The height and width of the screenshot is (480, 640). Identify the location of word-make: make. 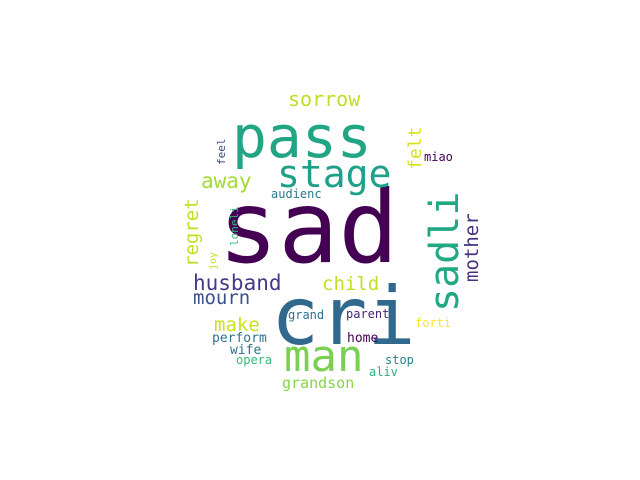
(237, 325).